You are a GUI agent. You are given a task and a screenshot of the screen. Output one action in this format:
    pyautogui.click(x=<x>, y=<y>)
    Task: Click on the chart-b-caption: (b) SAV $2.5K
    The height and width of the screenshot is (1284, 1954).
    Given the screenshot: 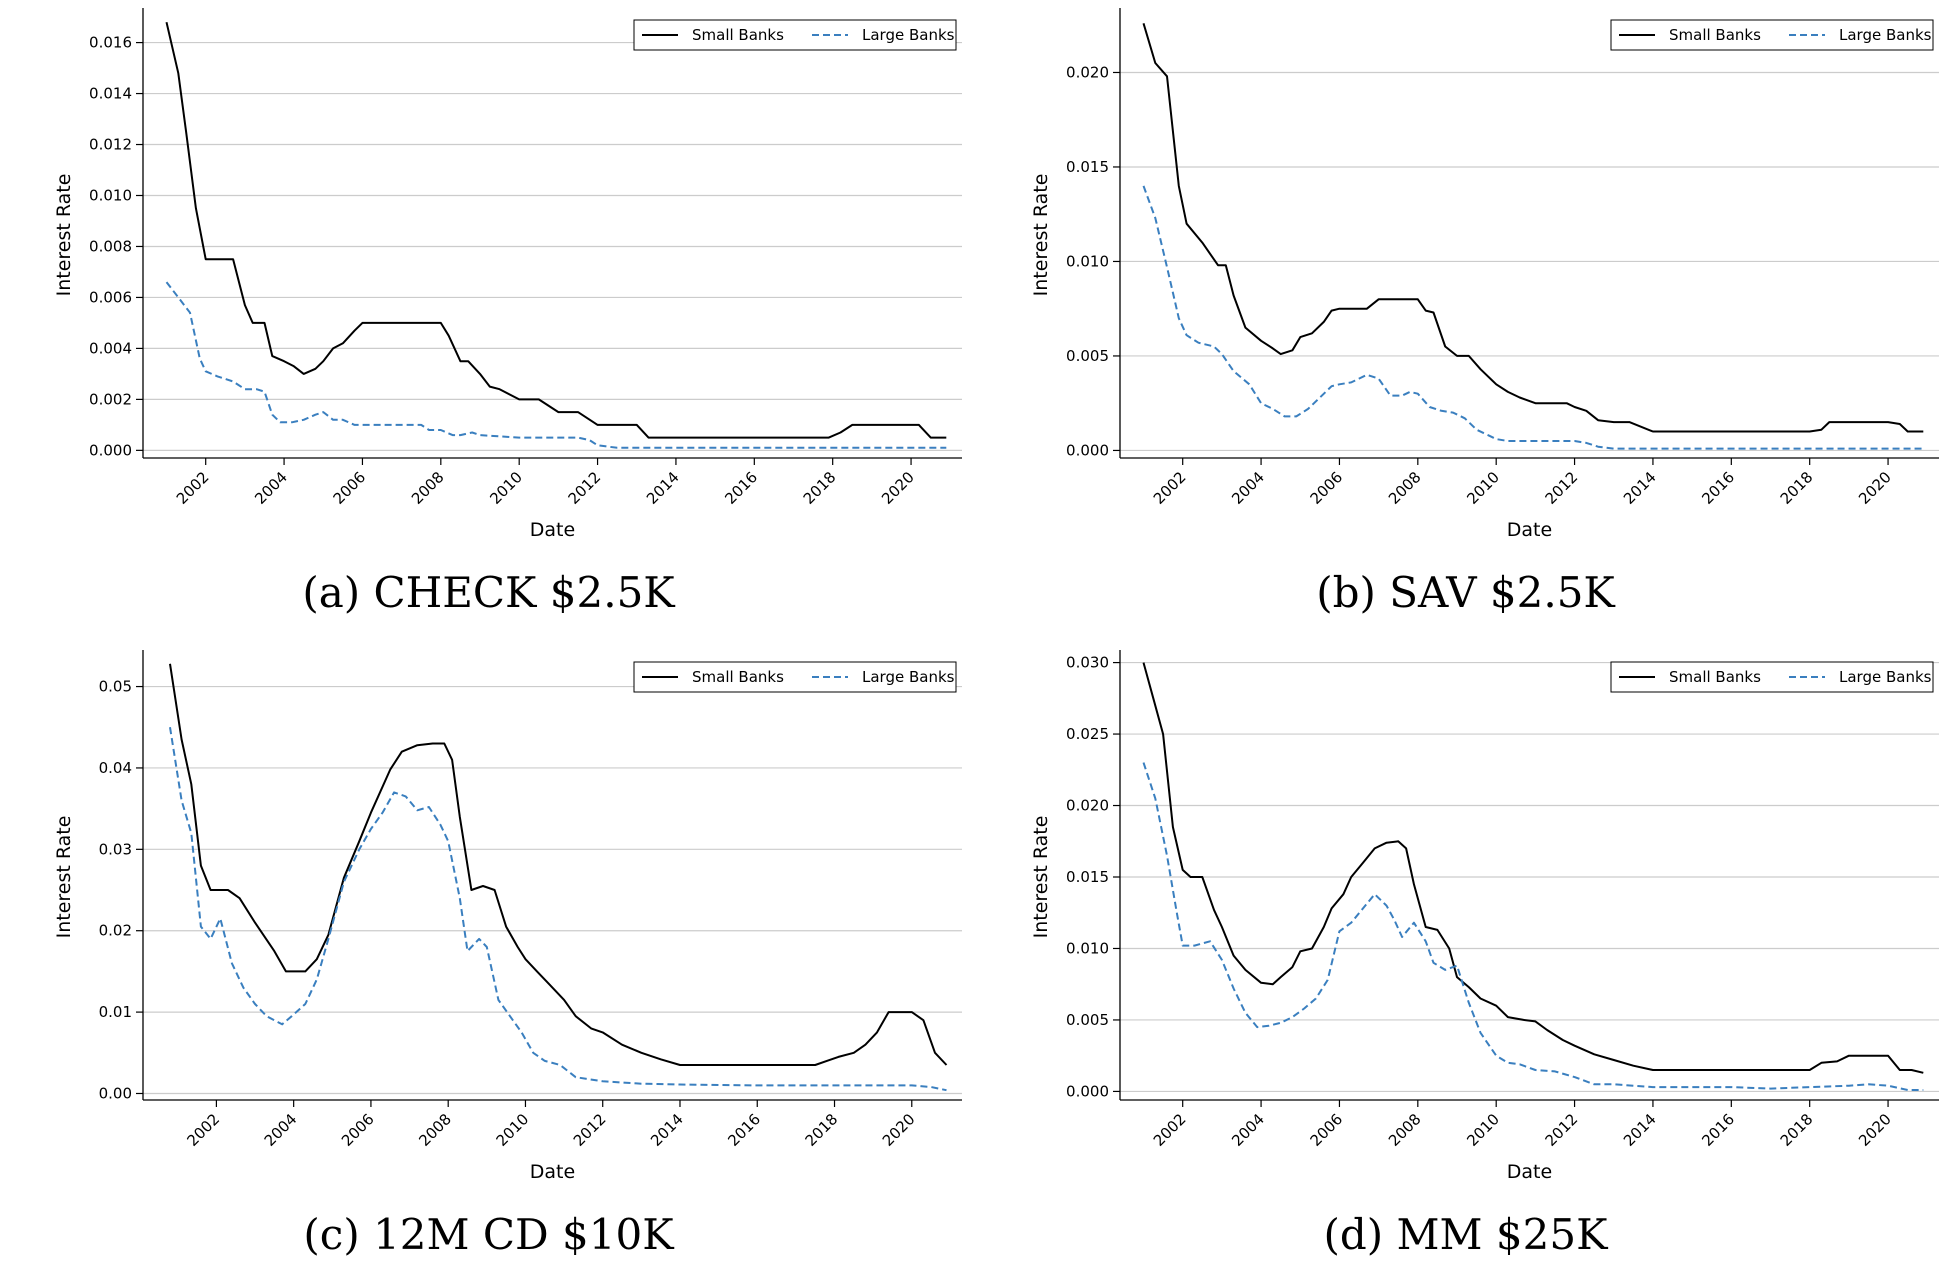 What is the action you would take?
    pyautogui.click(x=1465, y=592)
    